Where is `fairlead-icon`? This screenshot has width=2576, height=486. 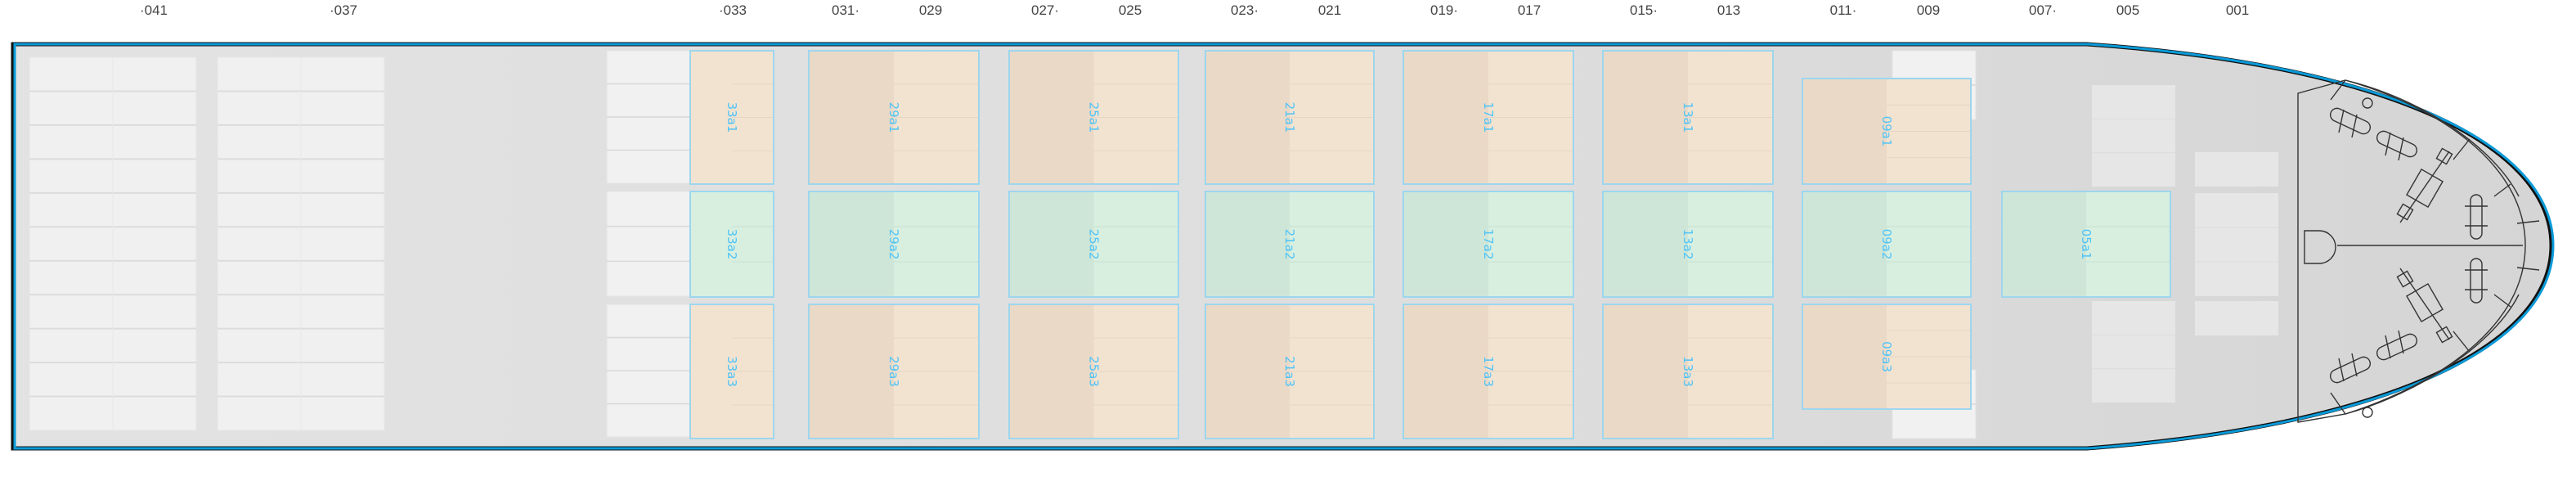 fairlead-icon is located at coordinates (2367, 103).